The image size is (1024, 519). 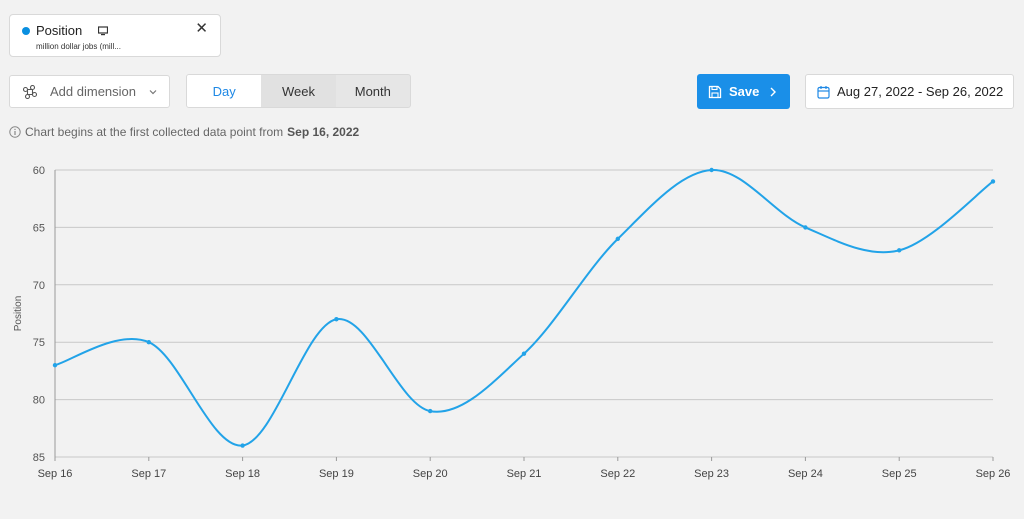 I want to click on series-title: Position, so click(x=59, y=30).